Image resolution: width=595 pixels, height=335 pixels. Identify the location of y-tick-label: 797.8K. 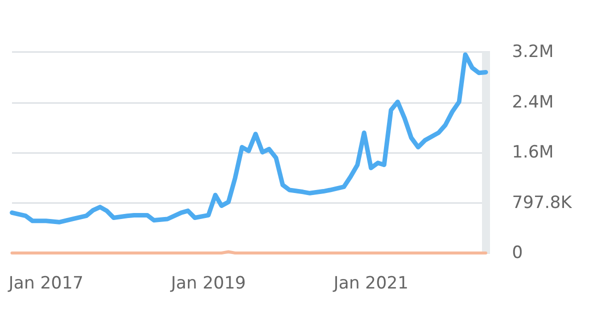
(542, 202).